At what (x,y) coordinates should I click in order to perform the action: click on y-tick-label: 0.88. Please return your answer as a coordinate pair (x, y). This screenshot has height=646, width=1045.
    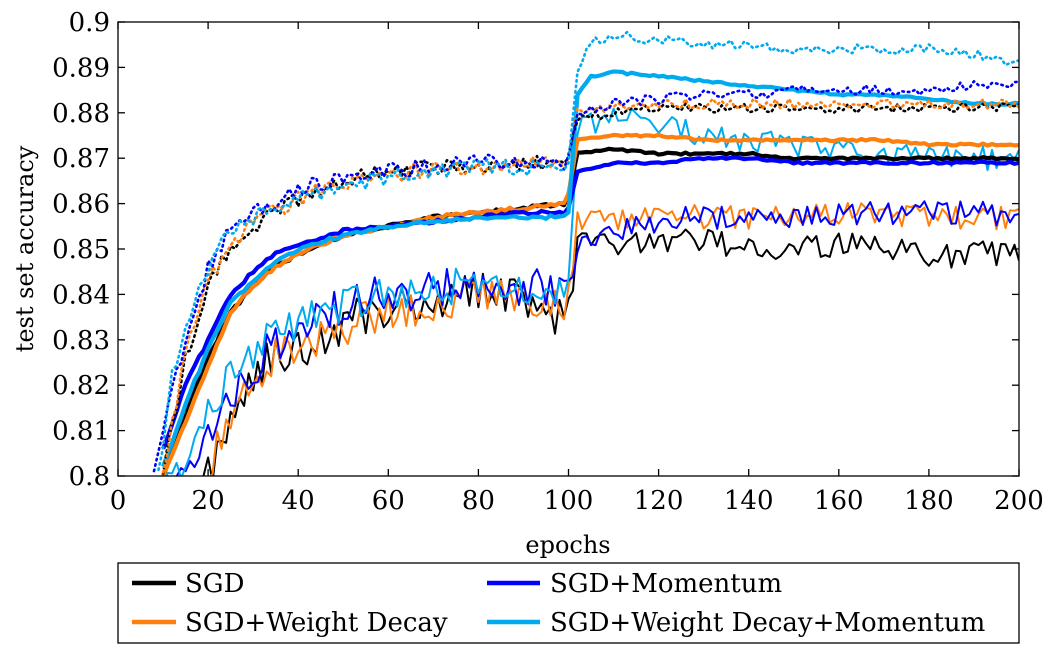
    Looking at the image, I should click on (81, 114).